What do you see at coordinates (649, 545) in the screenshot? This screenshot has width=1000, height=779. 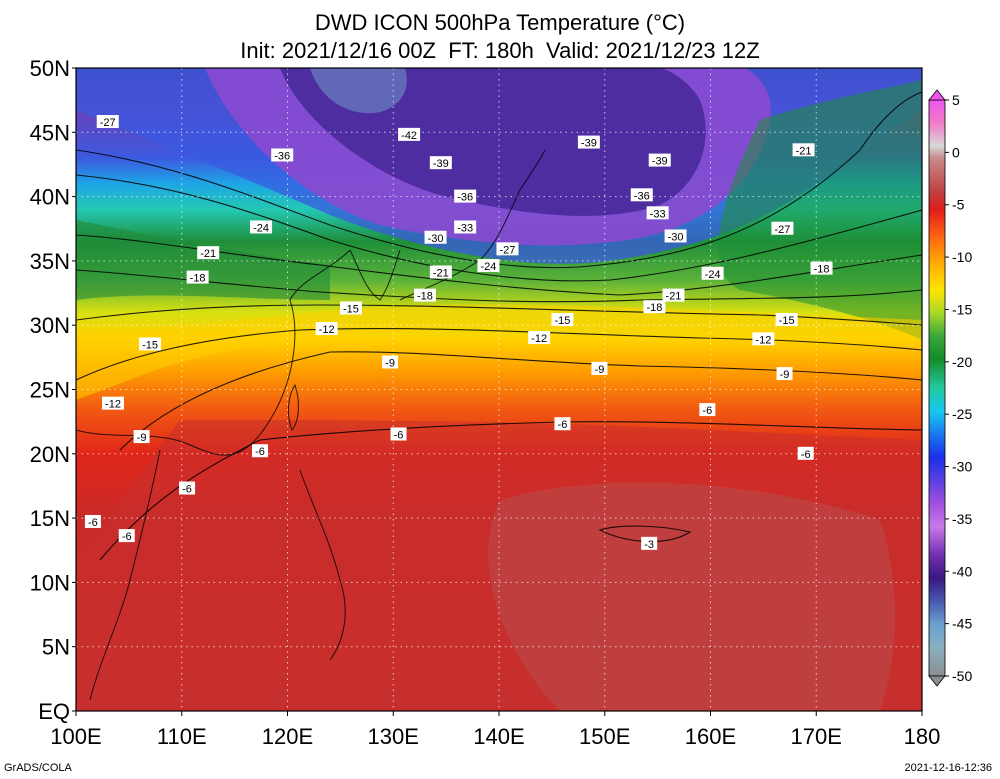 I see `contour-label: -3` at bounding box center [649, 545].